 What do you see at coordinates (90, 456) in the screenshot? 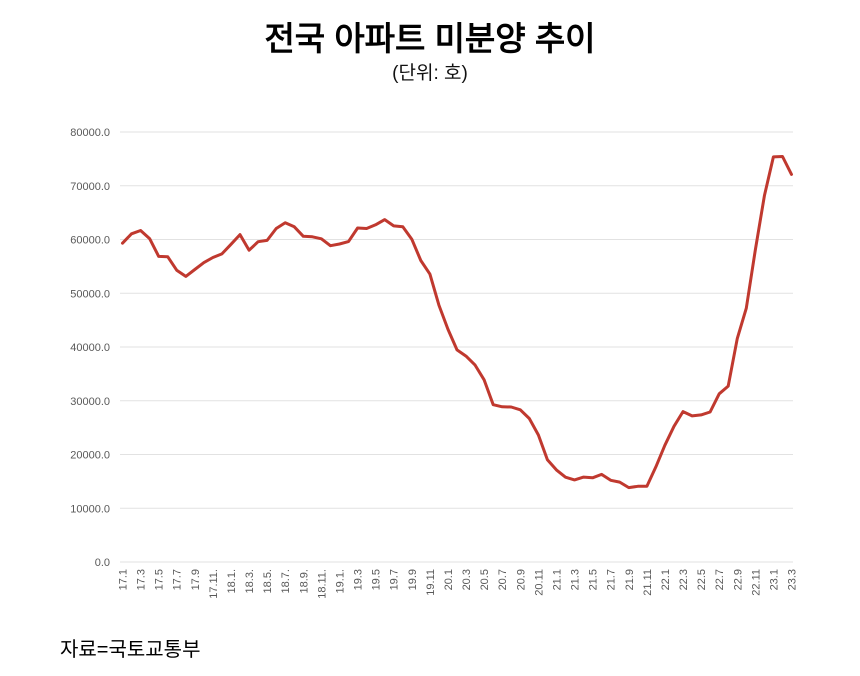
I see `y-tick-label: 20000.0` at bounding box center [90, 456].